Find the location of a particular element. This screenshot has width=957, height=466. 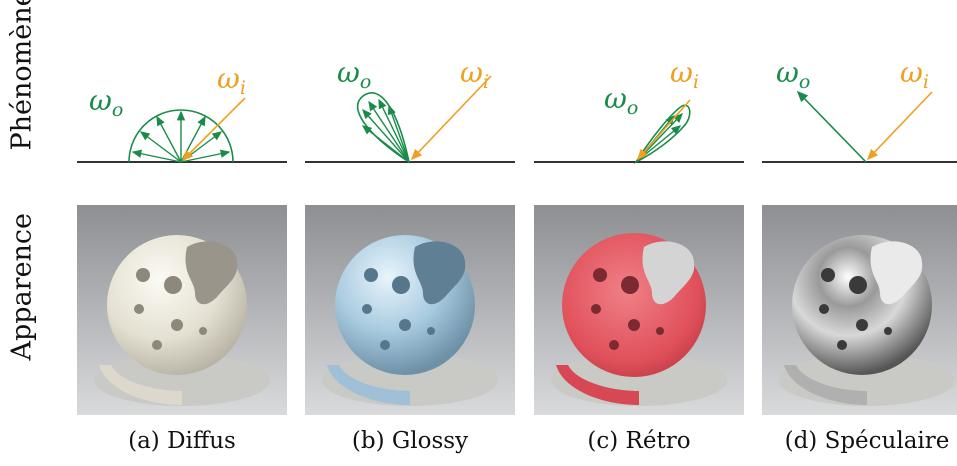

retro-lobe is located at coordinates (662, 134).